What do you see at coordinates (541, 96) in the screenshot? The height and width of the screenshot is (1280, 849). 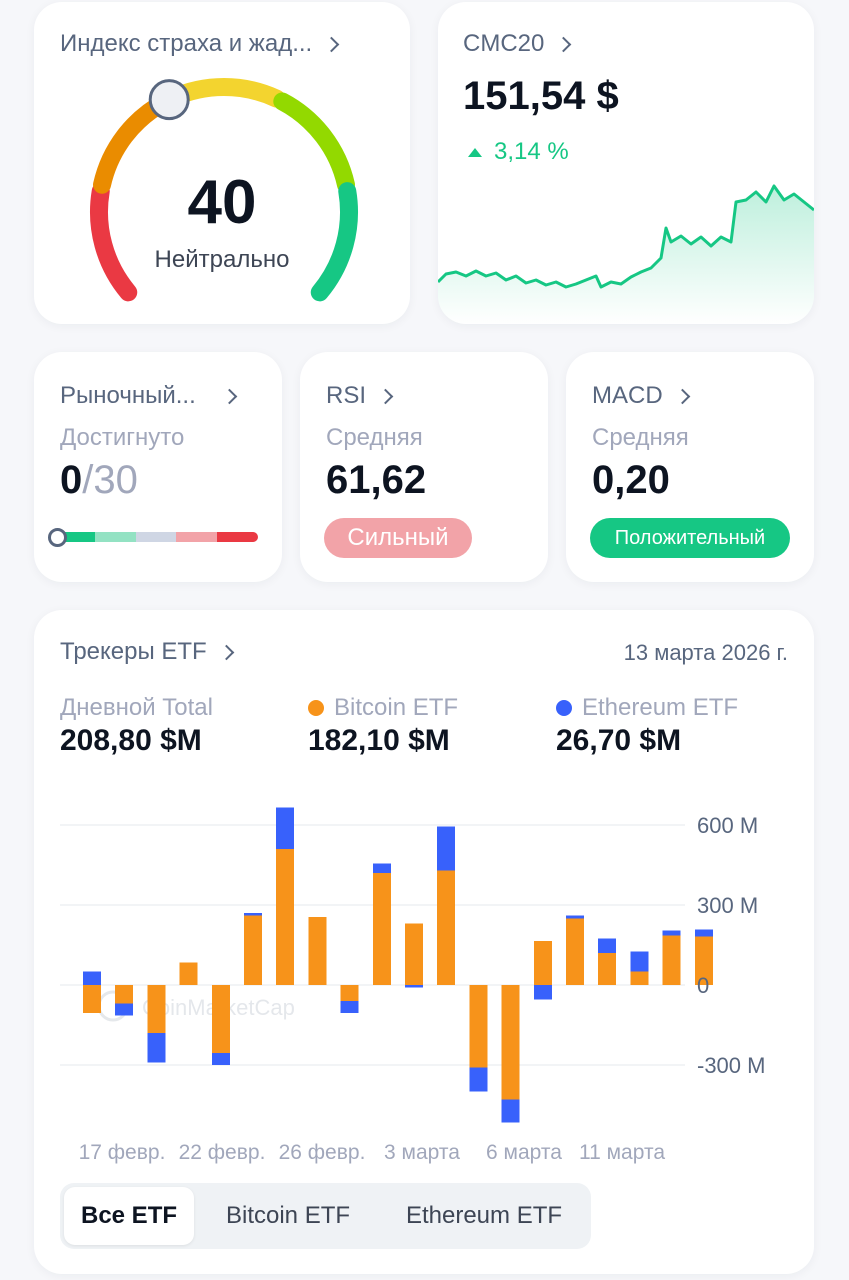 I see `cmc20-price: 151,54 $` at bounding box center [541, 96].